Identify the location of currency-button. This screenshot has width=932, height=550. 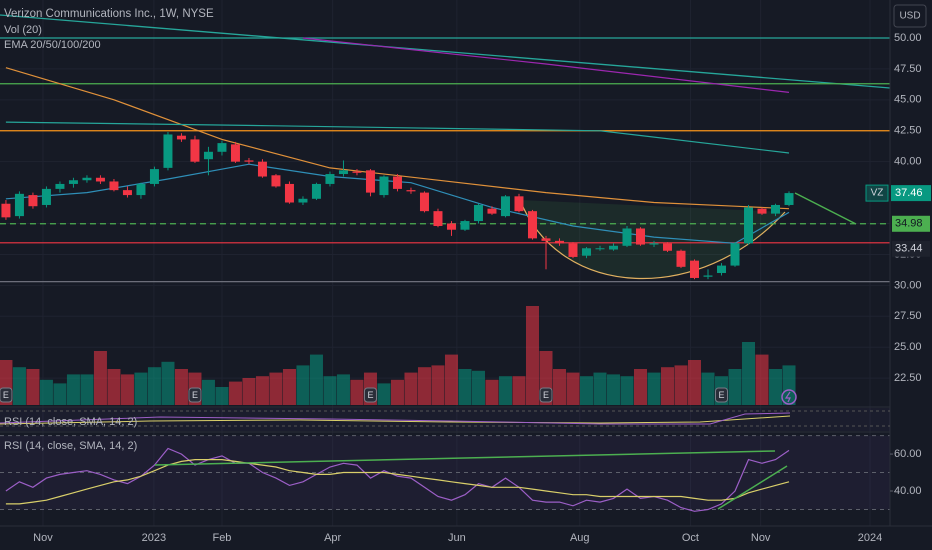
(910, 16).